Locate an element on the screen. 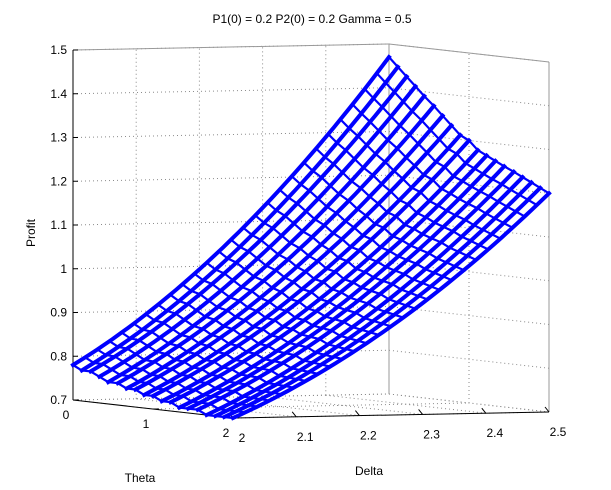 The image size is (611, 490). y-tick-label: 2 is located at coordinates (226, 433).